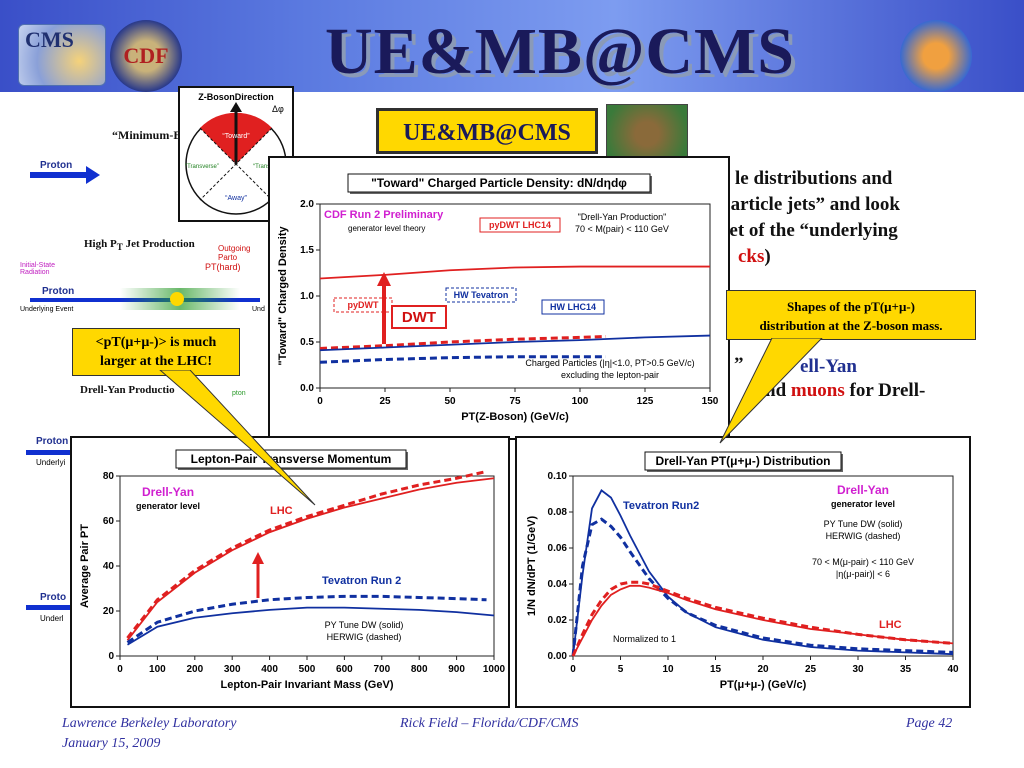 The height and width of the screenshot is (768, 1024). What do you see at coordinates (156, 361) in the screenshot?
I see `callout-left-line-2: larger at the LHC!` at bounding box center [156, 361].